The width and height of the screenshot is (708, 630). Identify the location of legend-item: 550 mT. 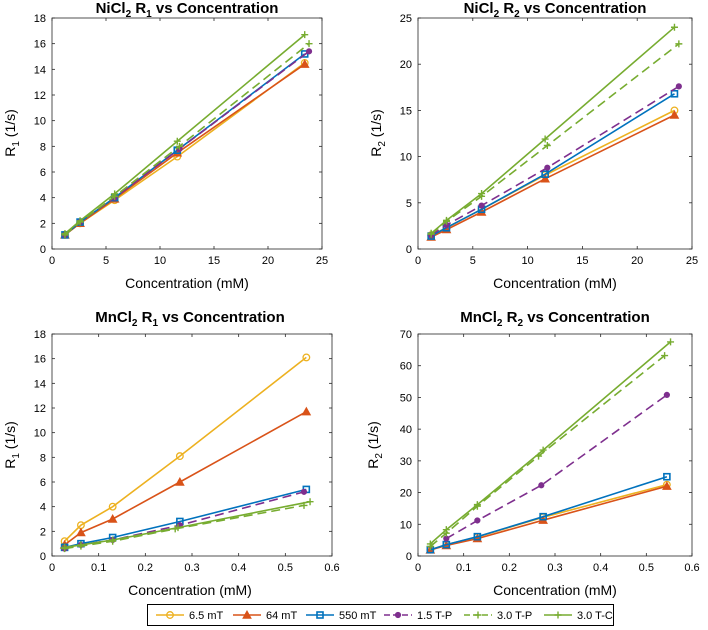
(341, 616).